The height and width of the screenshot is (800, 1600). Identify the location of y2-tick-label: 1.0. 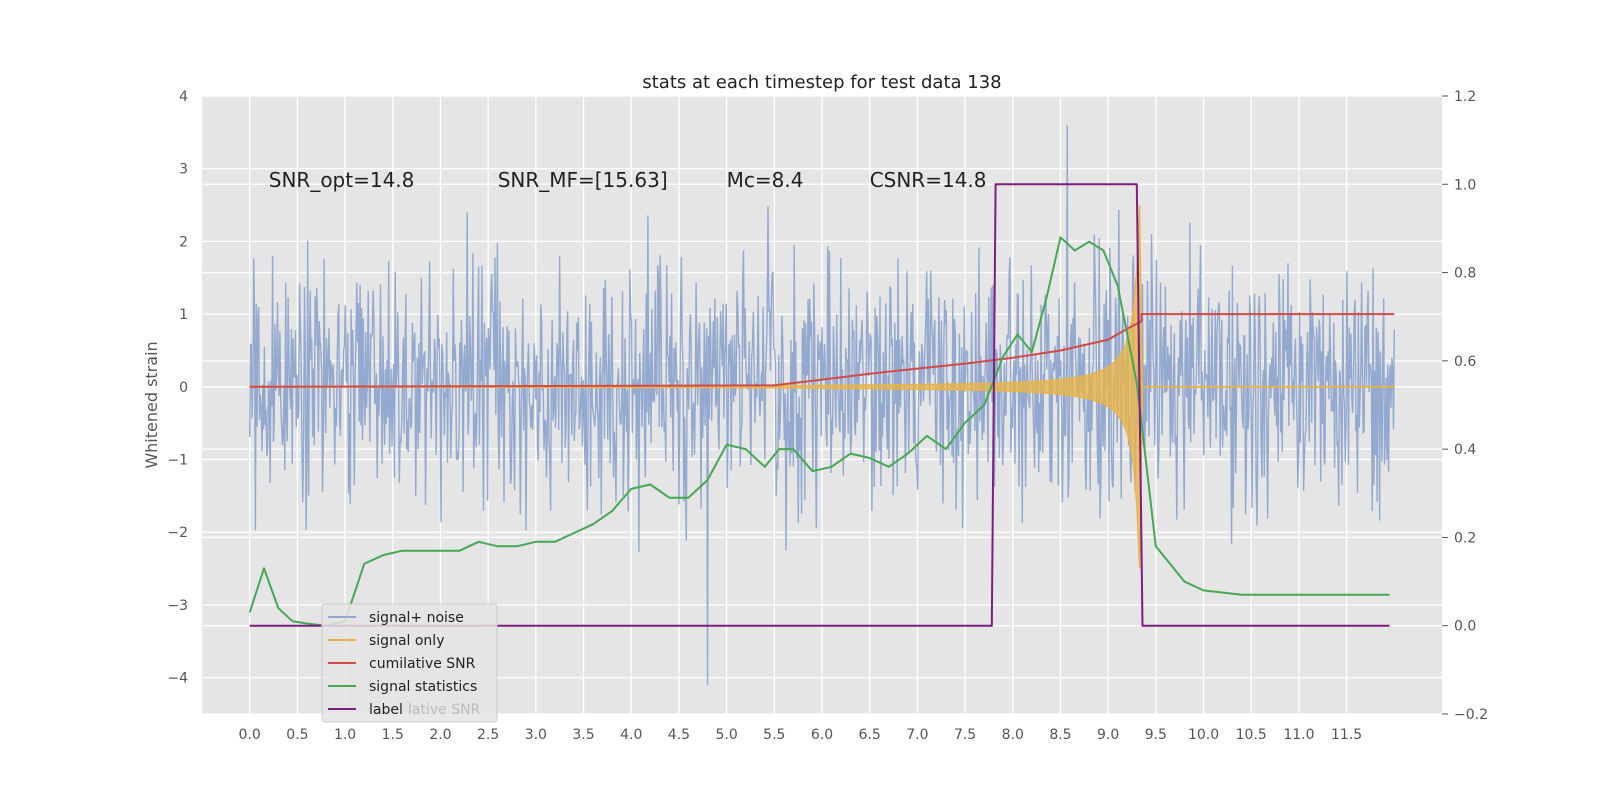
(1465, 185).